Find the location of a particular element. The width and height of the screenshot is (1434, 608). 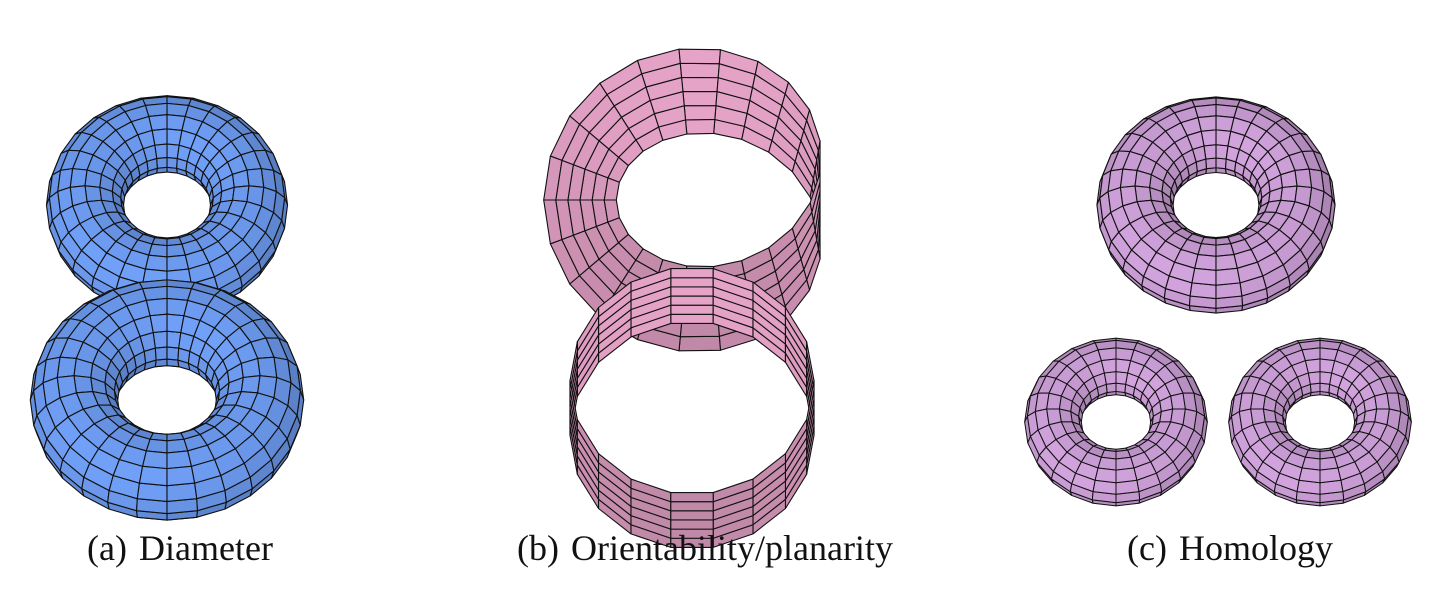

torus-small-left is located at coordinates (1116, 422).